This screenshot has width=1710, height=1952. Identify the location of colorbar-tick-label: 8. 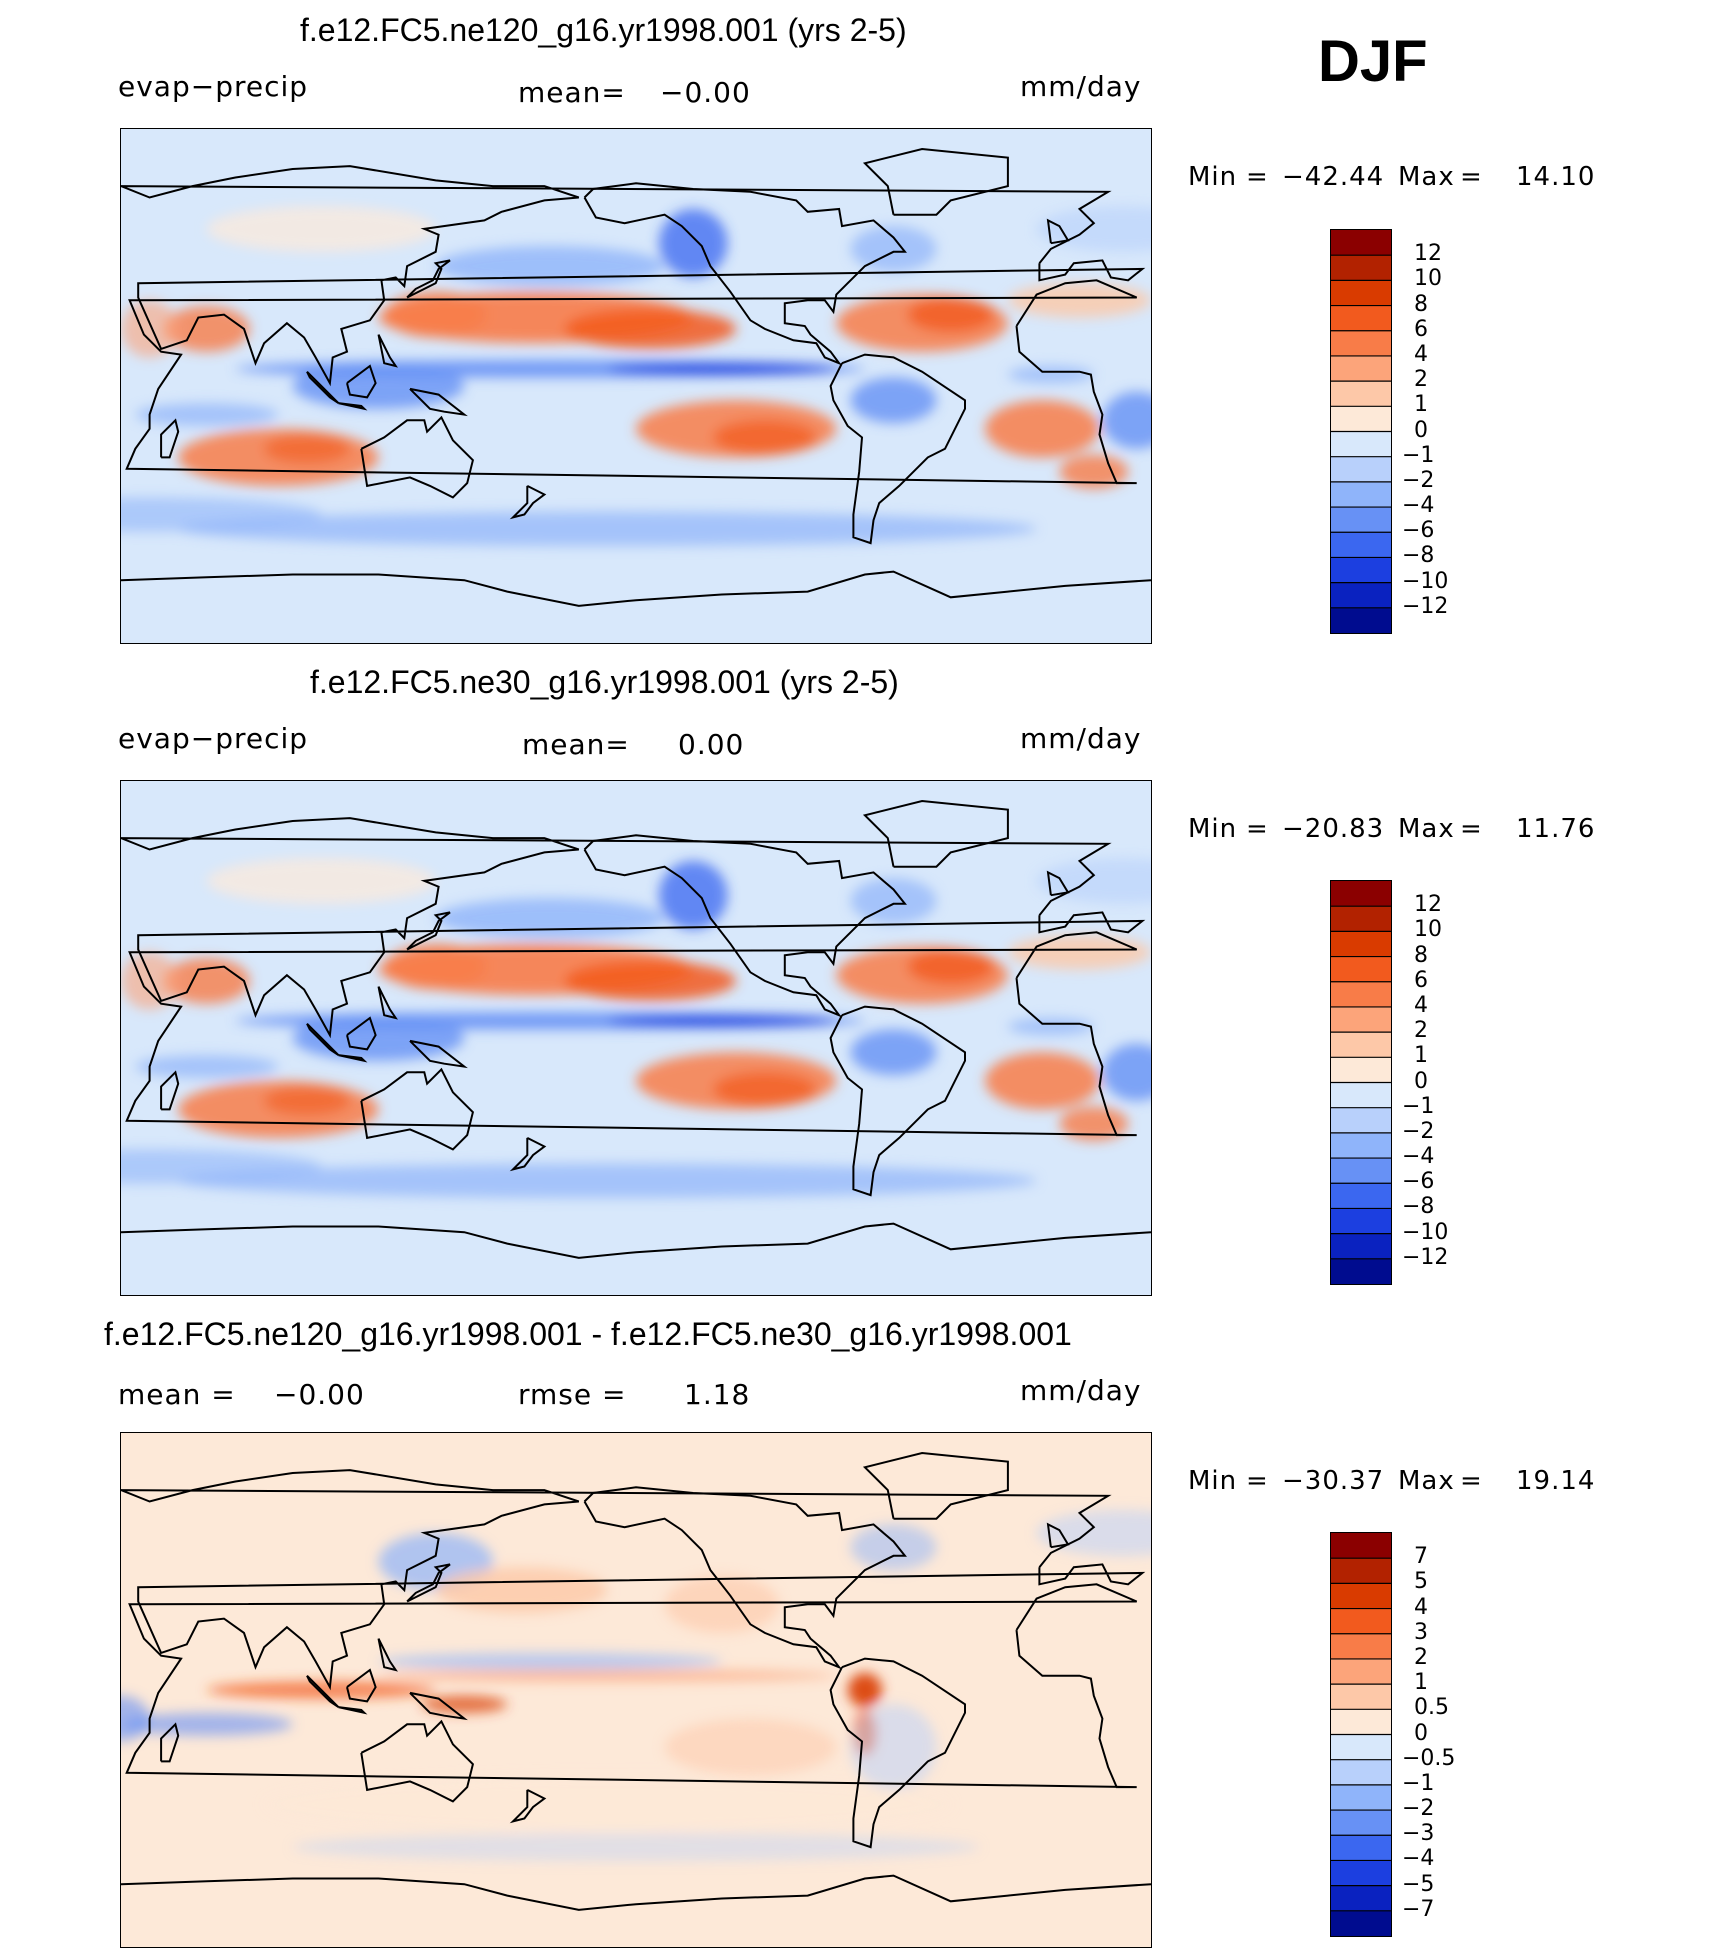
(1421, 304).